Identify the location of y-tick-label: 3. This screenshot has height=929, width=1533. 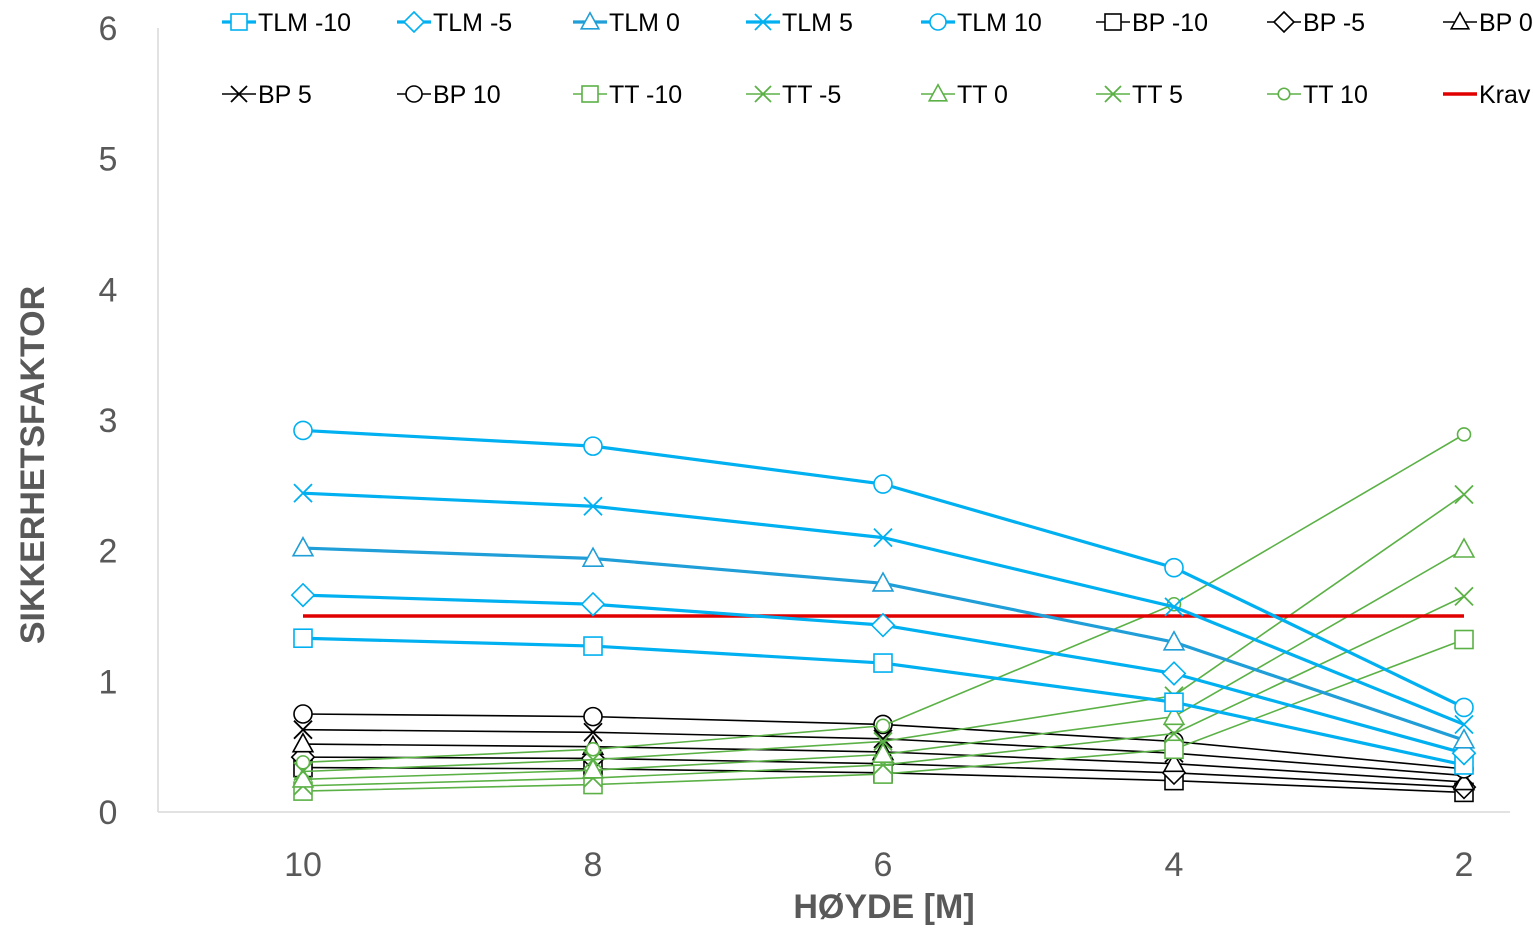
(108, 421).